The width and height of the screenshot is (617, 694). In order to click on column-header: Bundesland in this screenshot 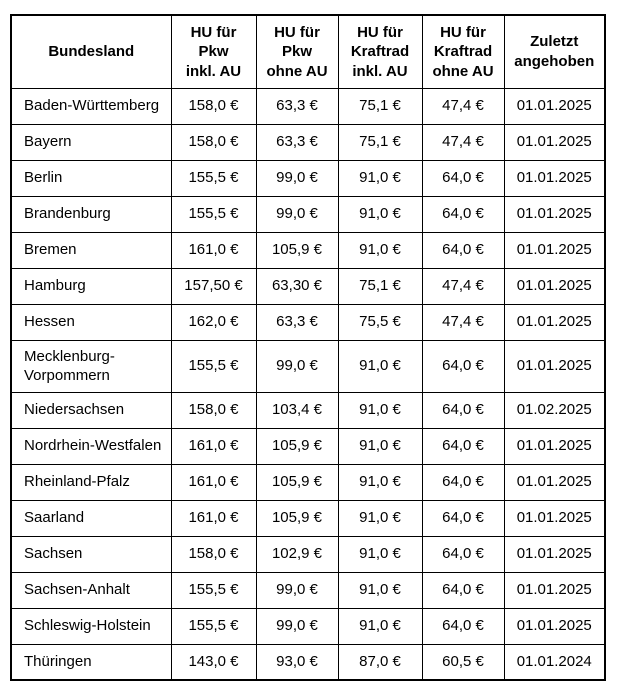, I will do `click(91, 51)`.